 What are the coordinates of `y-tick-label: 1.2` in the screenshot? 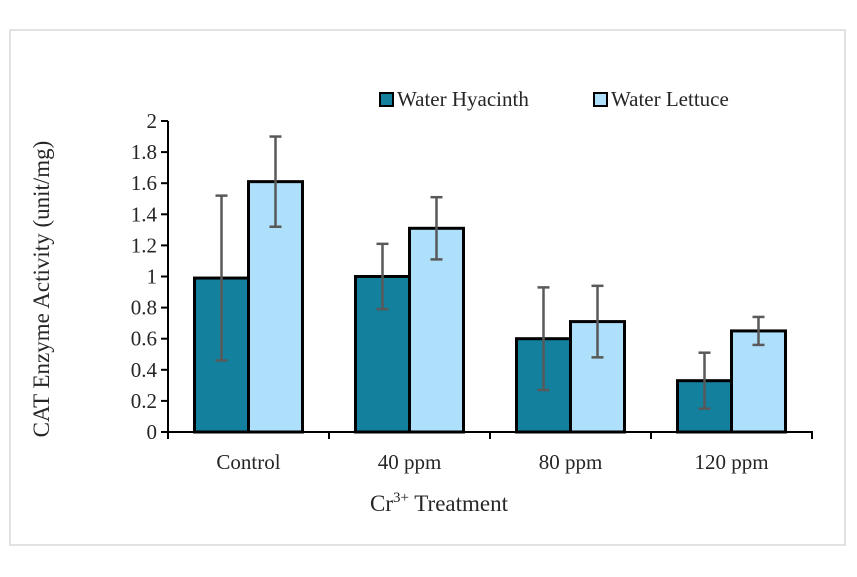 It's located at (144, 245).